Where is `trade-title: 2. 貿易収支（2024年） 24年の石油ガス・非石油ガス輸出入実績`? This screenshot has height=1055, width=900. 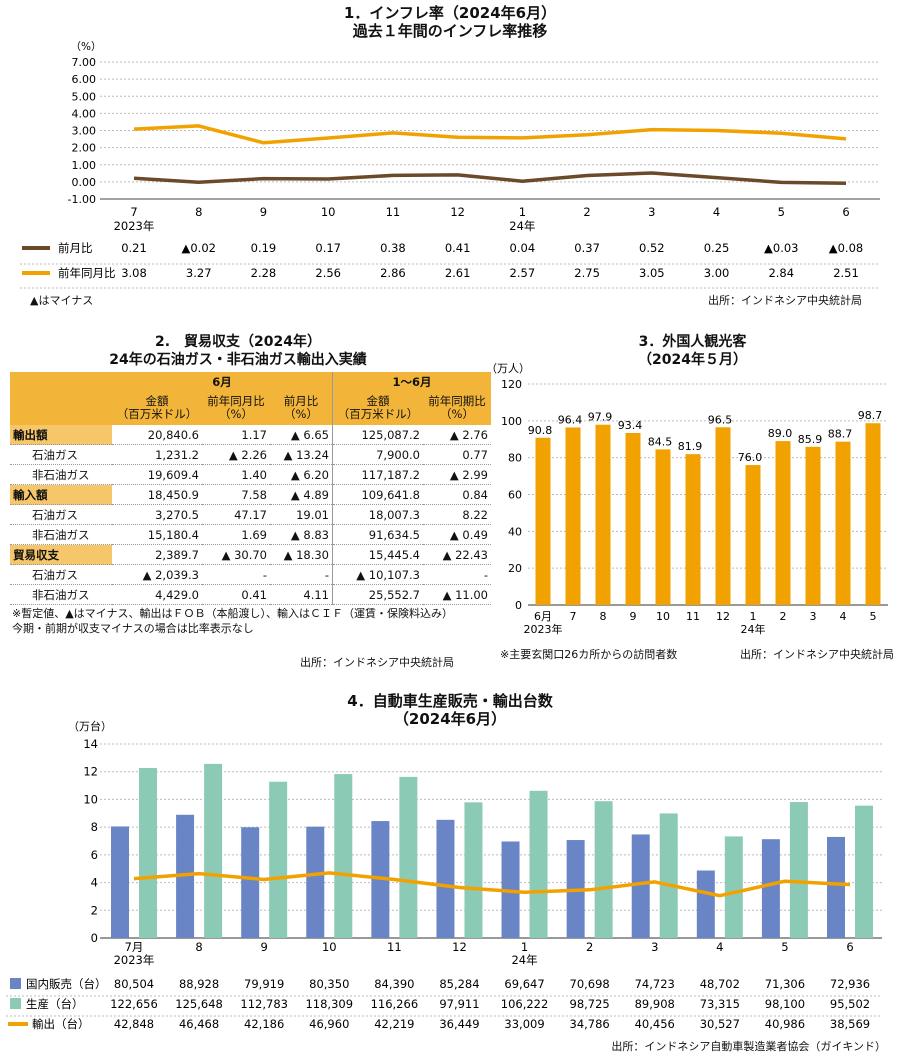
trade-title: 2. 貿易収支（2024年） 24年の石油ガス・非石油ガス輸出入実績 is located at coordinates (238, 351).